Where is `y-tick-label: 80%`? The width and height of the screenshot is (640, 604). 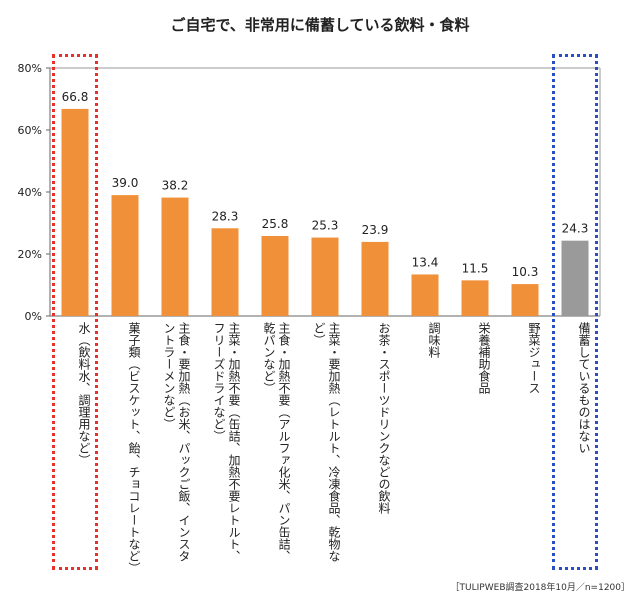
y-tick-label: 80% is located at coordinates (30, 68).